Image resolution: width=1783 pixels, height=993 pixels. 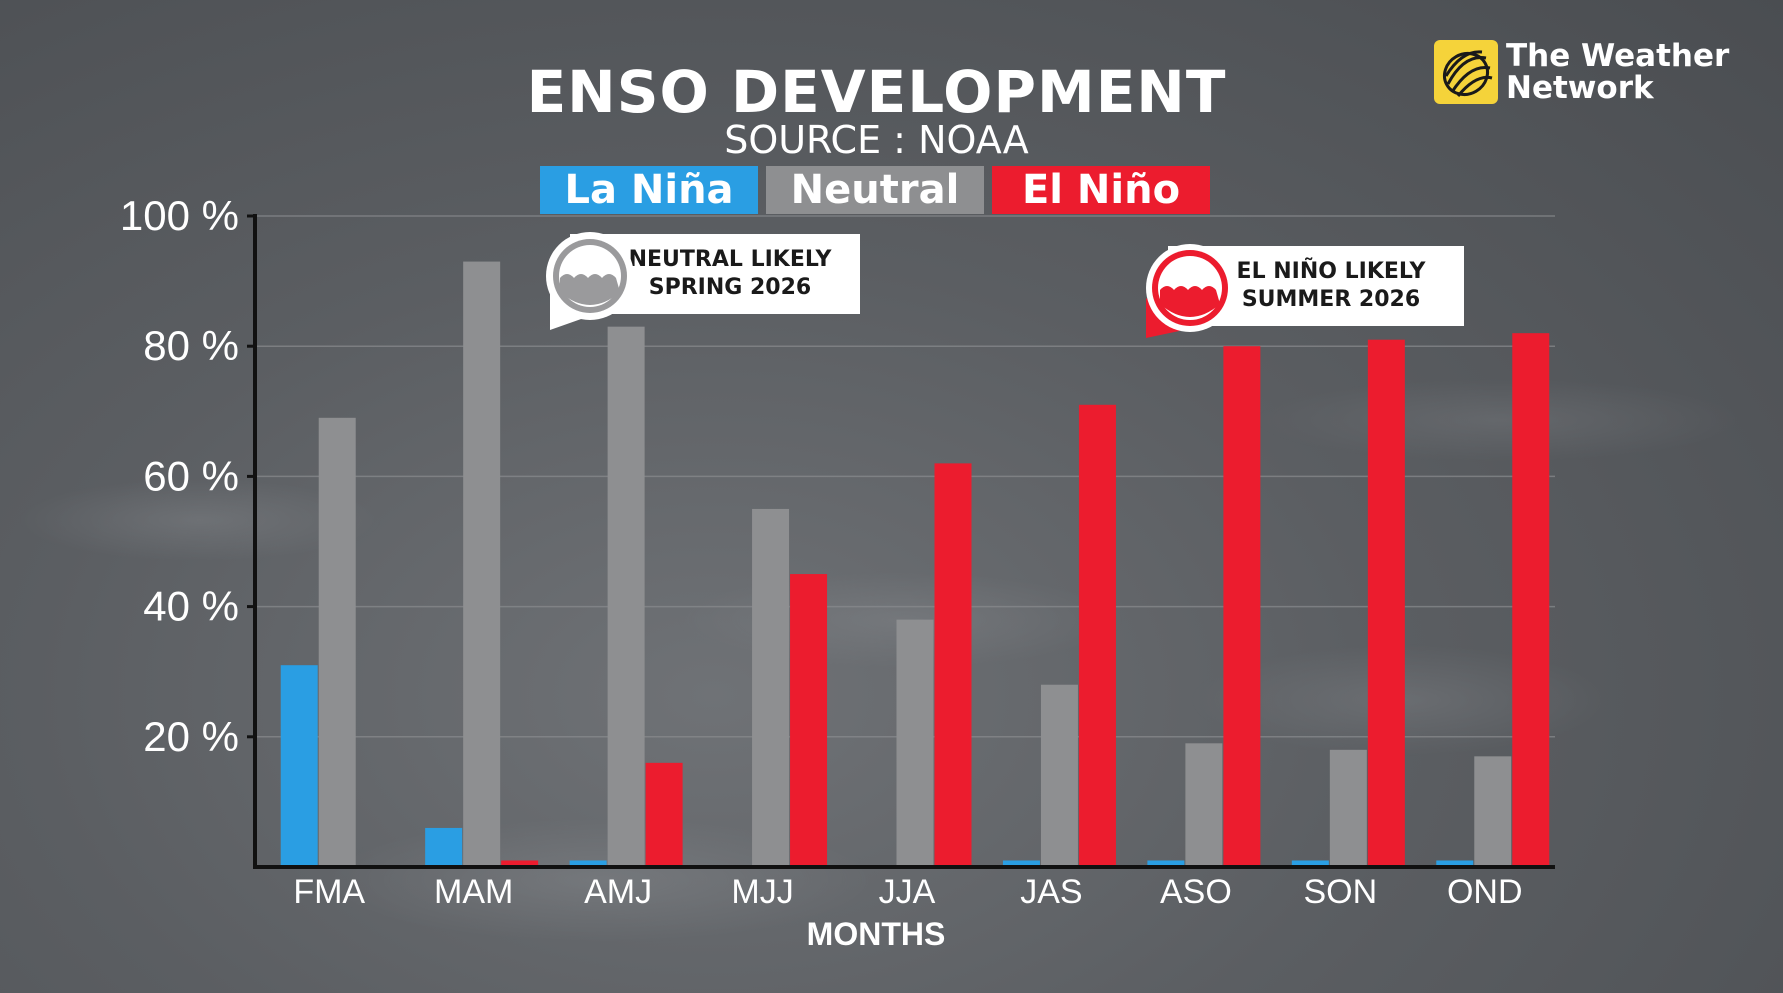 I want to click on bar-la-ni-a-ond, so click(x=1455, y=863).